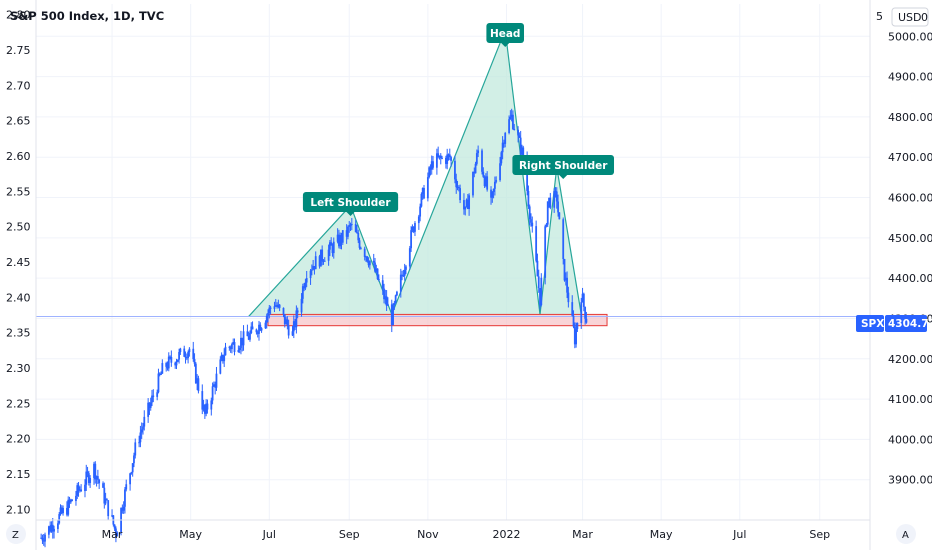  I want to click on left-axis-tick: 2.70, so click(18, 85).